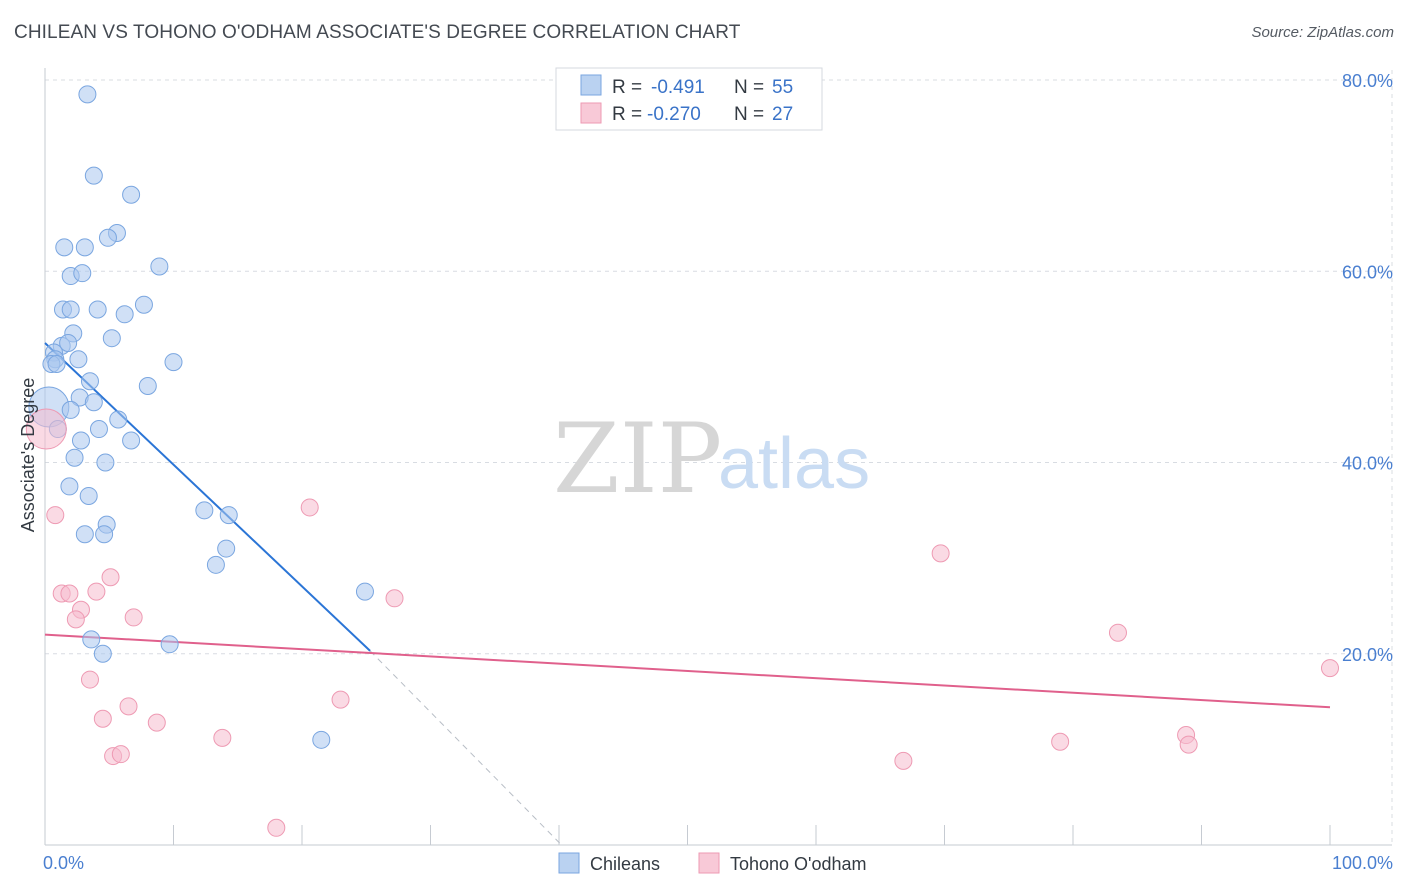 This screenshot has width=1406, height=892. What do you see at coordinates (687, 671) in the screenshot?
I see `tohono-trend-line` at bounding box center [687, 671].